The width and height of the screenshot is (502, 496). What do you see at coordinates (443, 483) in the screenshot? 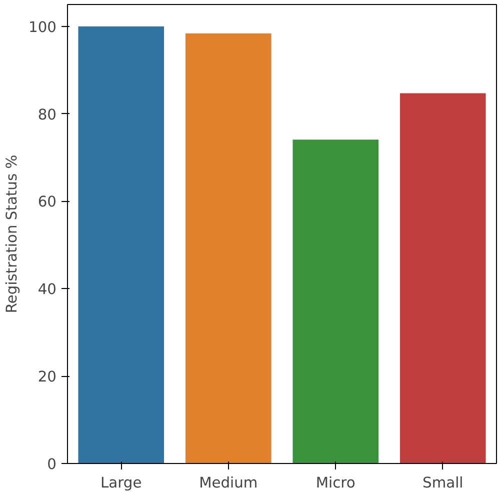
I see `x-tick-label: Small` at bounding box center [443, 483].